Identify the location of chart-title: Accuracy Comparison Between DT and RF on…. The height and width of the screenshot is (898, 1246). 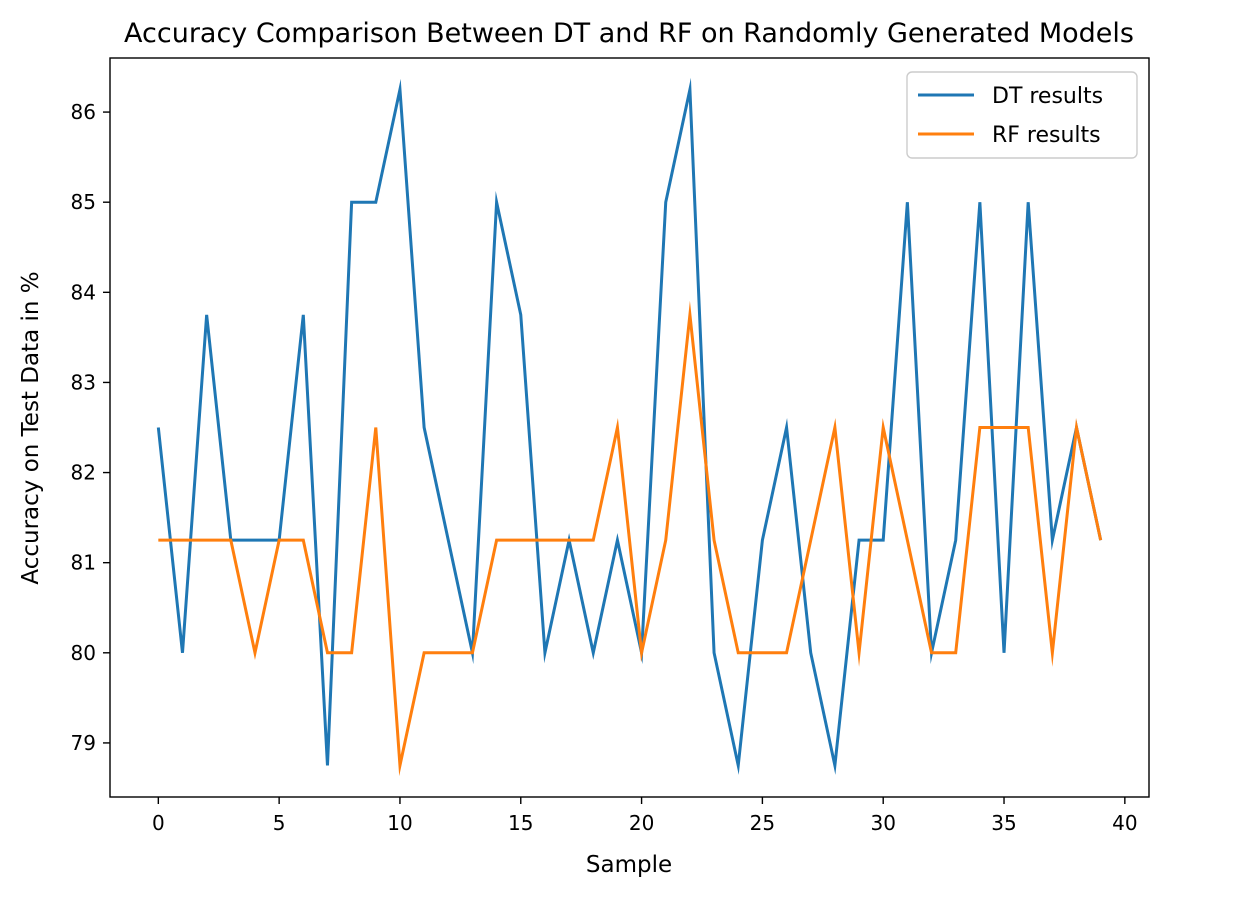
(629, 33).